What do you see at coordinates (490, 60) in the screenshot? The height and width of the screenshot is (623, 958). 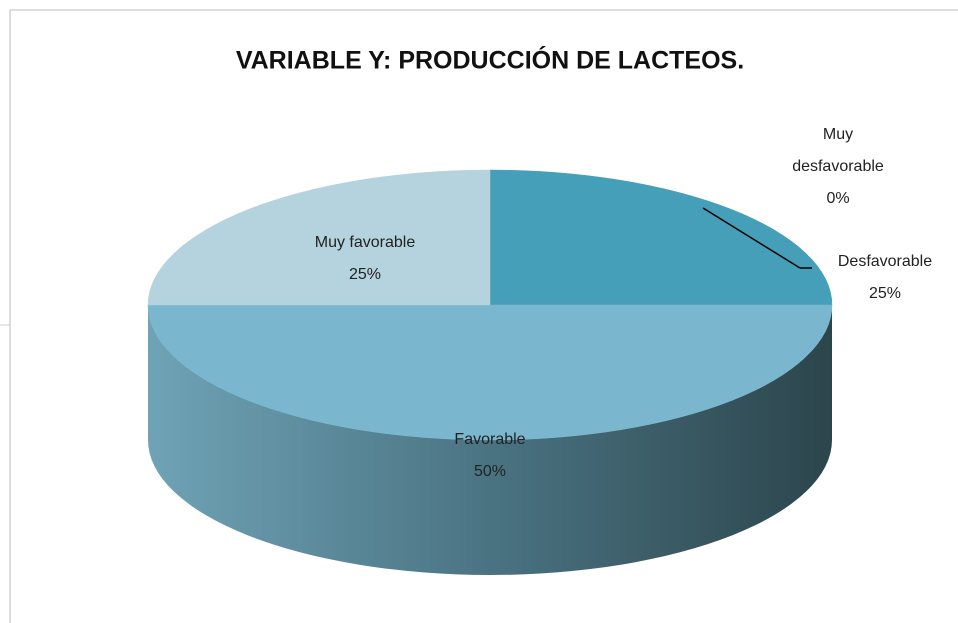 I see `chart-title: VARIABLE Y: PRODUCCIÓN DE LACTEOS.` at bounding box center [490, 60].